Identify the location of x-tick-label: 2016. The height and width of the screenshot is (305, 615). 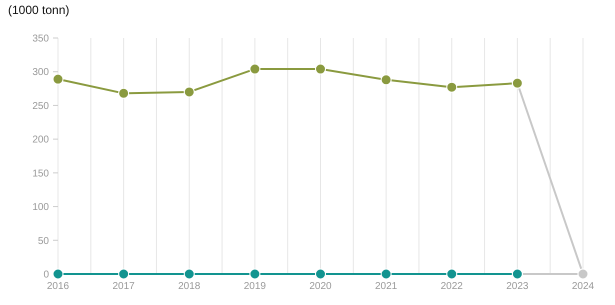
(58, 286).